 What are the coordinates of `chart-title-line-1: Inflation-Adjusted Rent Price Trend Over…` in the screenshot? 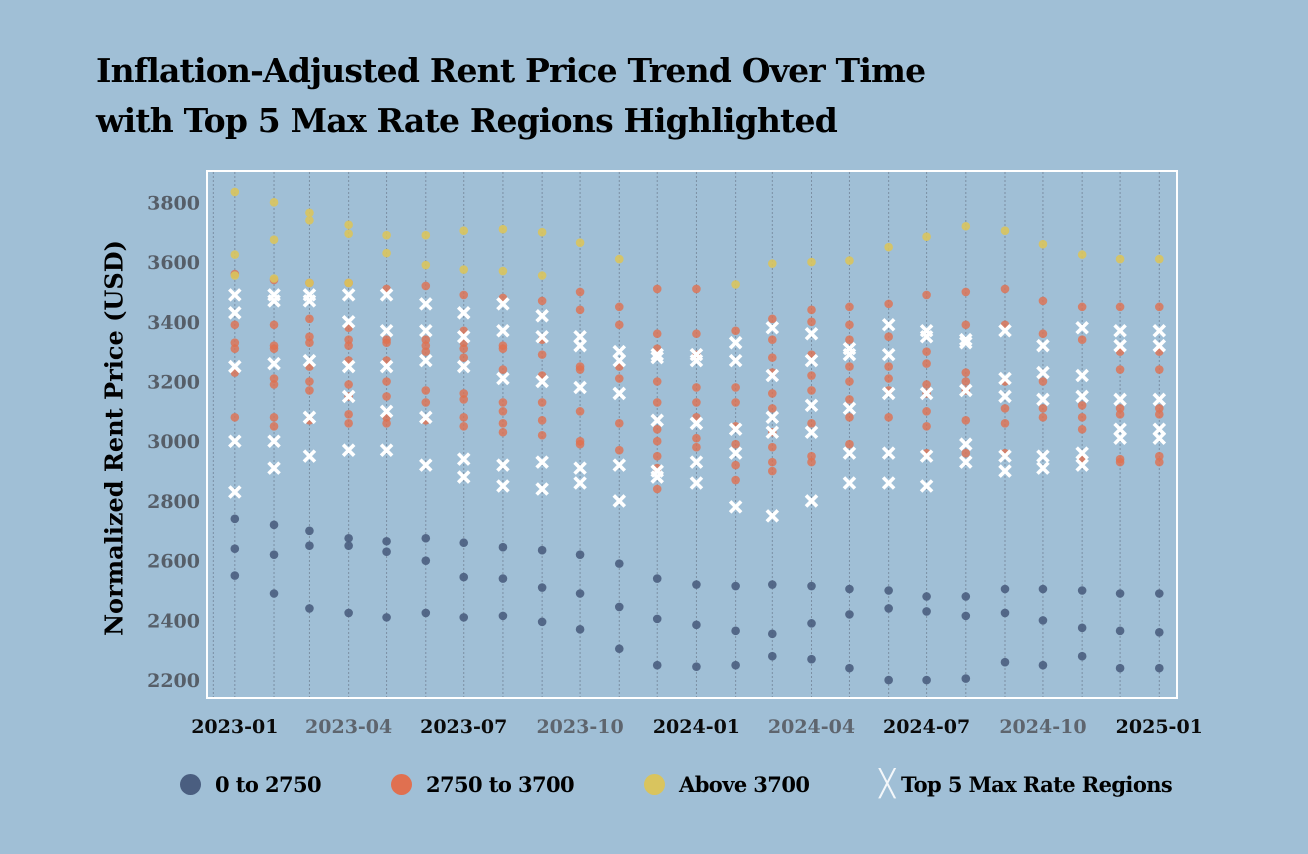 It's located at (511, 70).